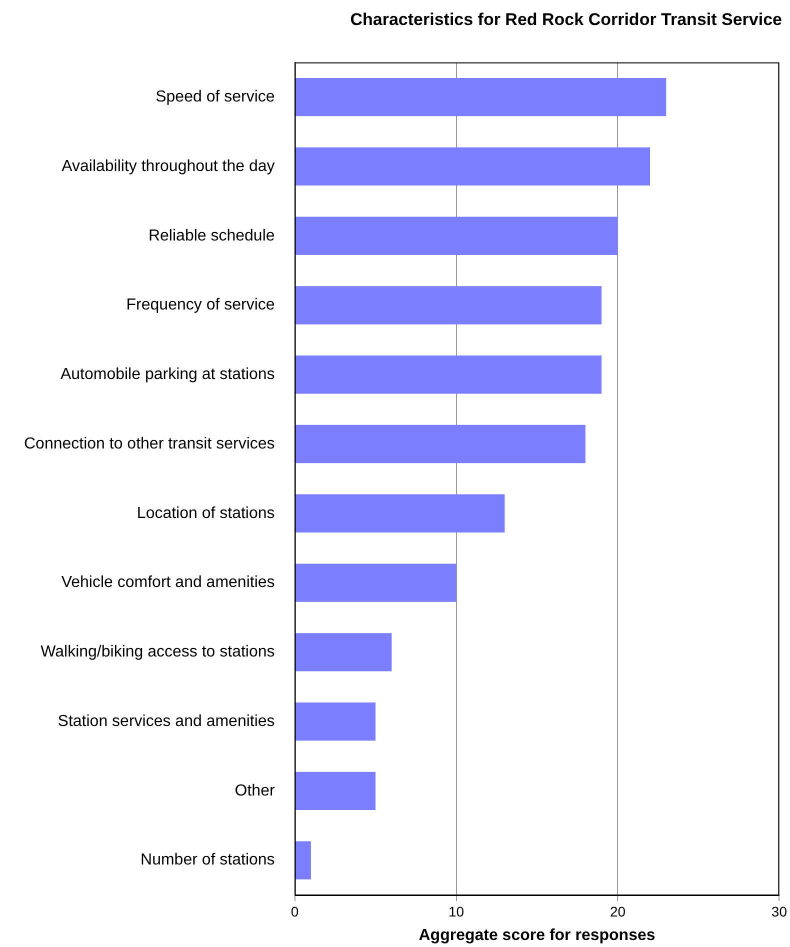  What do you see at coordinates (537, 935) in the screenshot?
I see `x-axis-title: Aggregate score for responses` at bounding box center [537, 935].